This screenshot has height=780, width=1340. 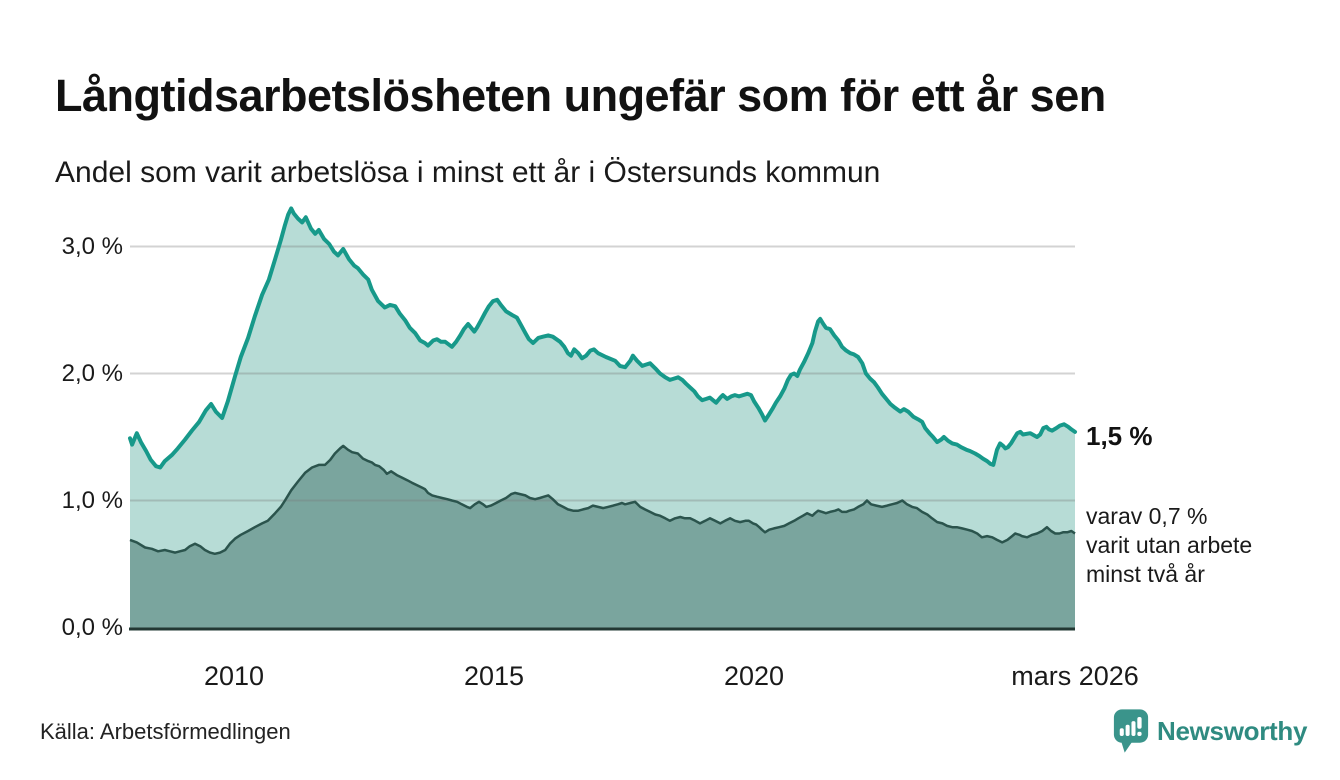 I want to click on x-tick-label: 2010, so click(x=234, y=676).